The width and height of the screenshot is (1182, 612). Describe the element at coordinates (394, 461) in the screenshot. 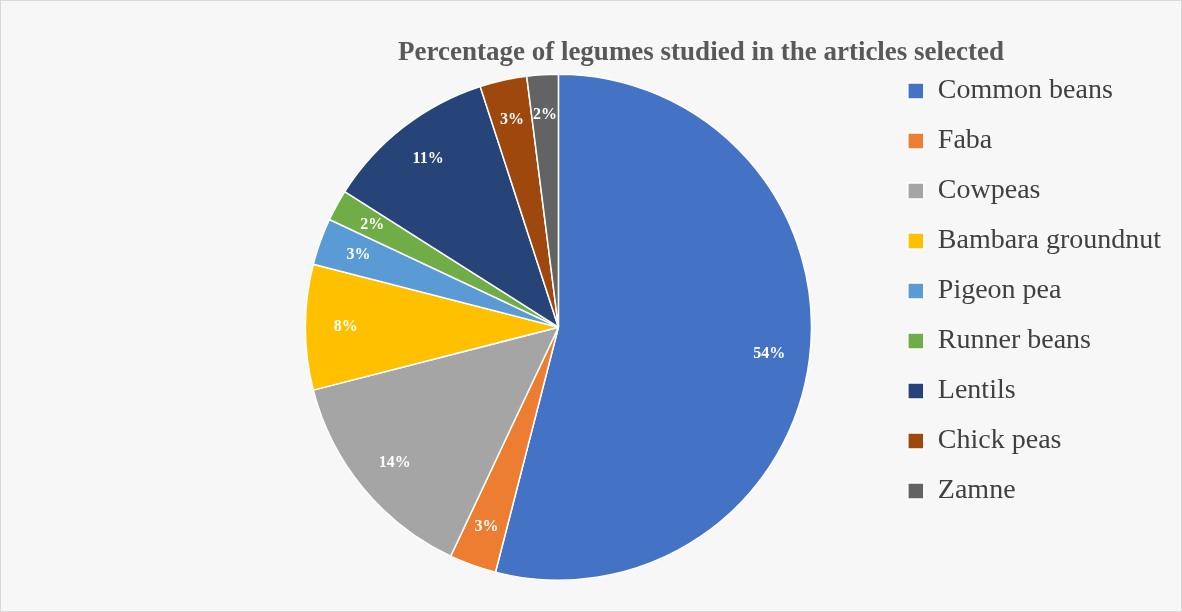

I see `data-label: 14%` at that location.